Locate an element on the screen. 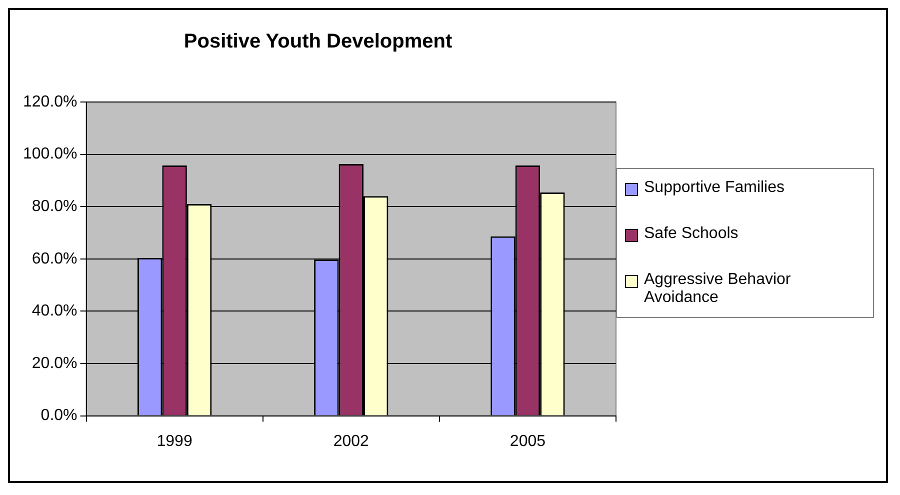  y-tick-label: 40.0% is located at coordinates (55, 311).